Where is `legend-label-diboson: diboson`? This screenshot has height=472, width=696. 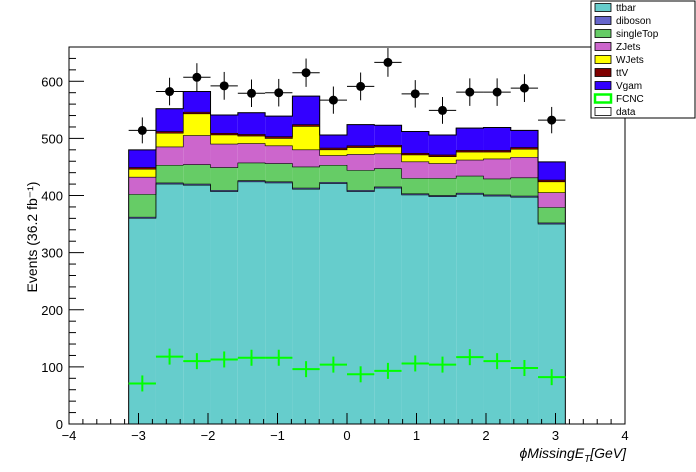 legend-label-diboson: diboson is located at coordinates (633, 21).